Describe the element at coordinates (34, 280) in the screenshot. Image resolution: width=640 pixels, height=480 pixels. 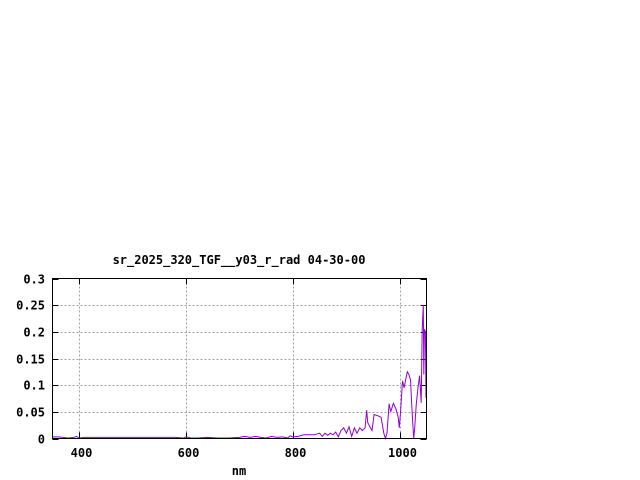
I see `y-tick-label: 0.3` at that location.